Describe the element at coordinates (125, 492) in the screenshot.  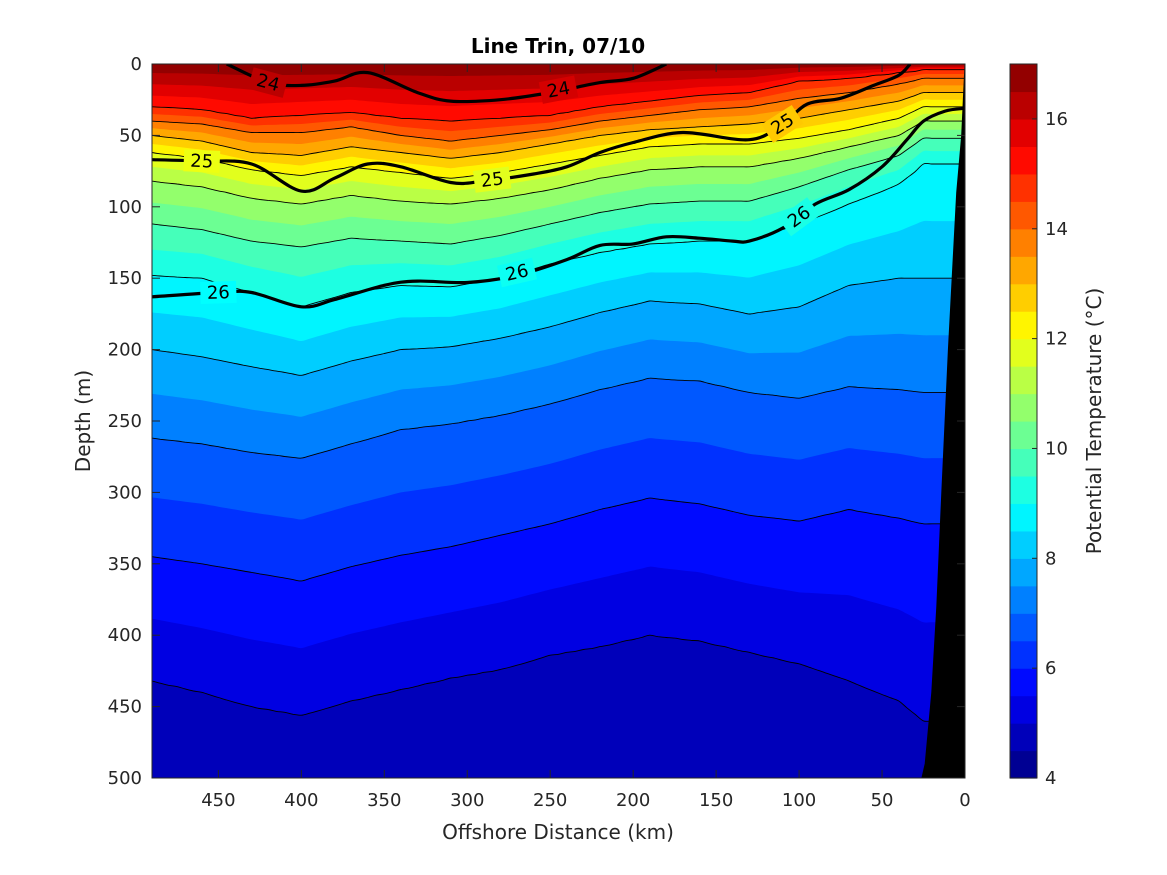
I see `y-tick-label: 300` at that location.